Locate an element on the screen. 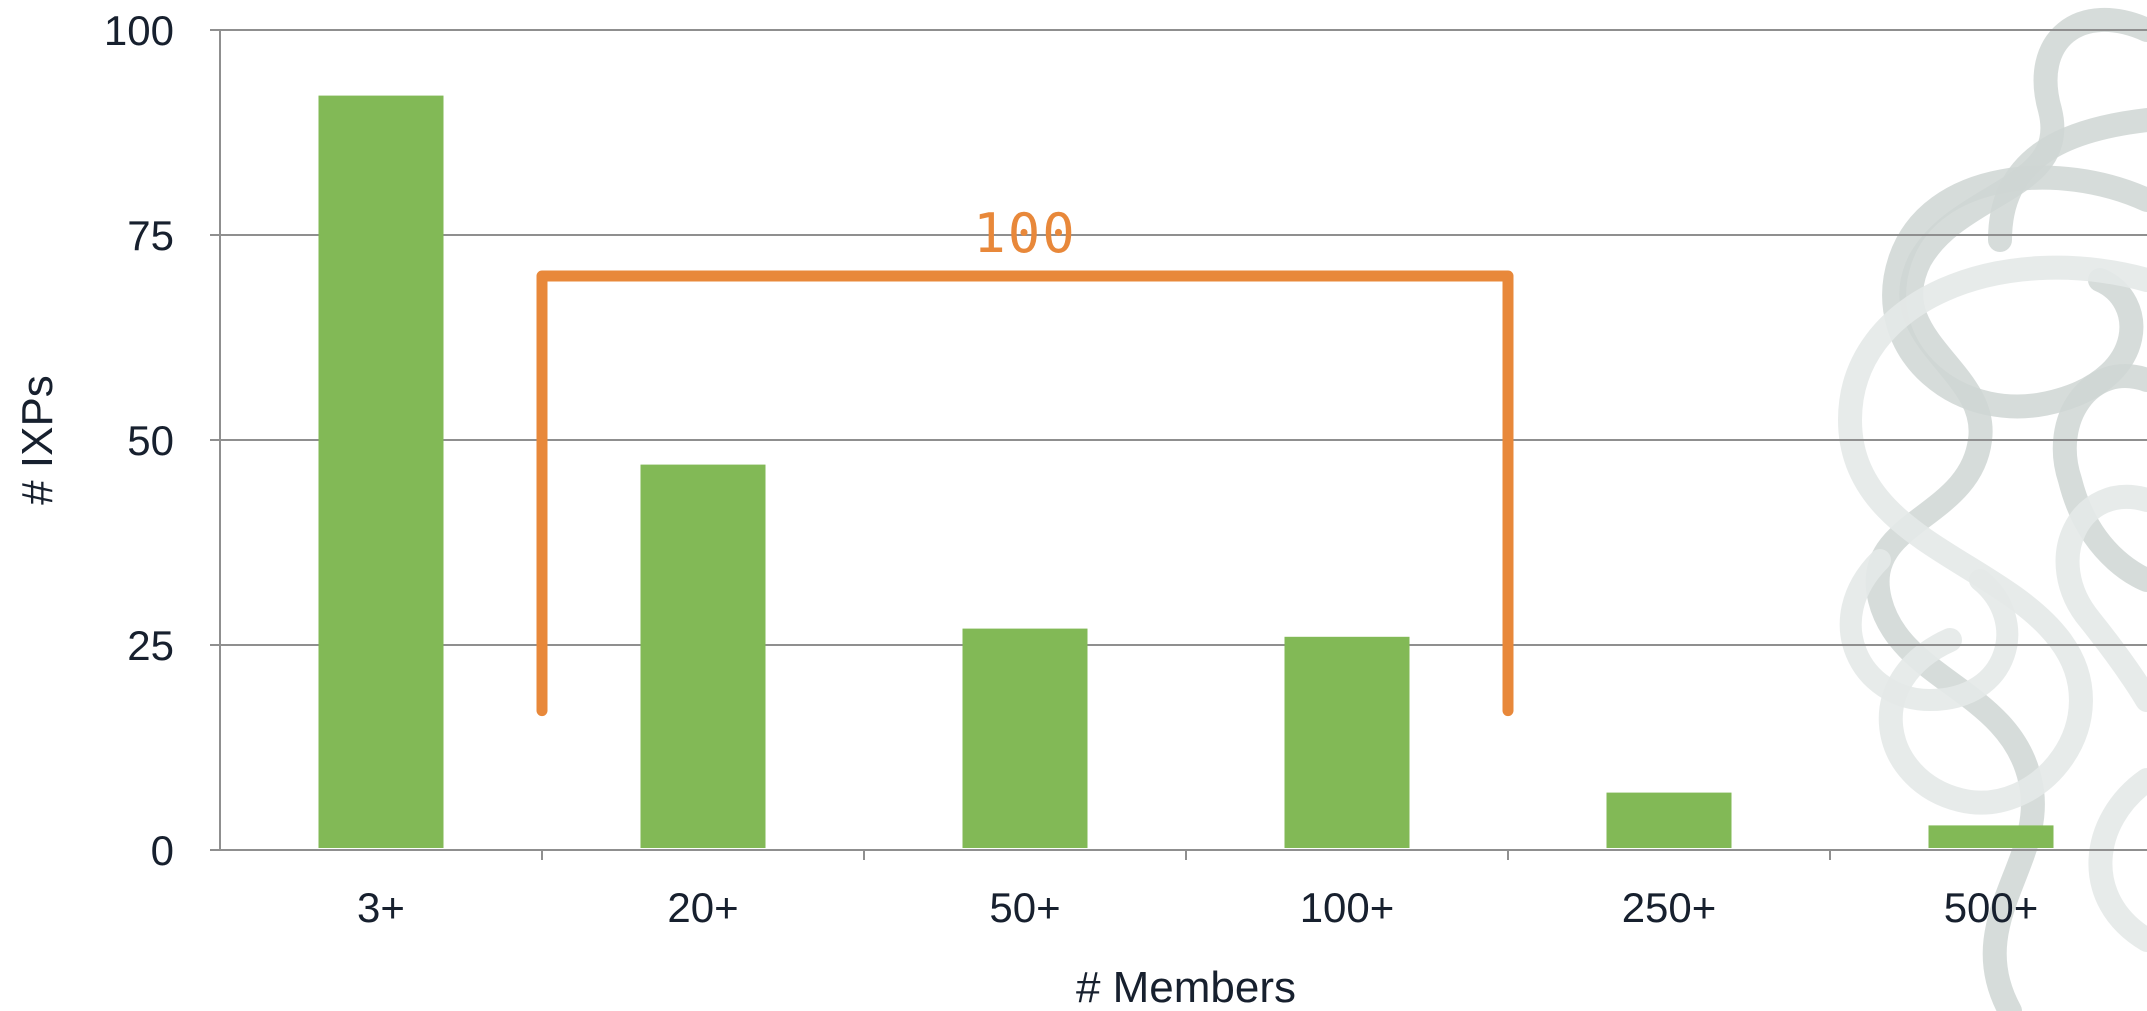 This screenshot has width=2147, height=1011. bar-250+ is located at coordinates (1669, 820).